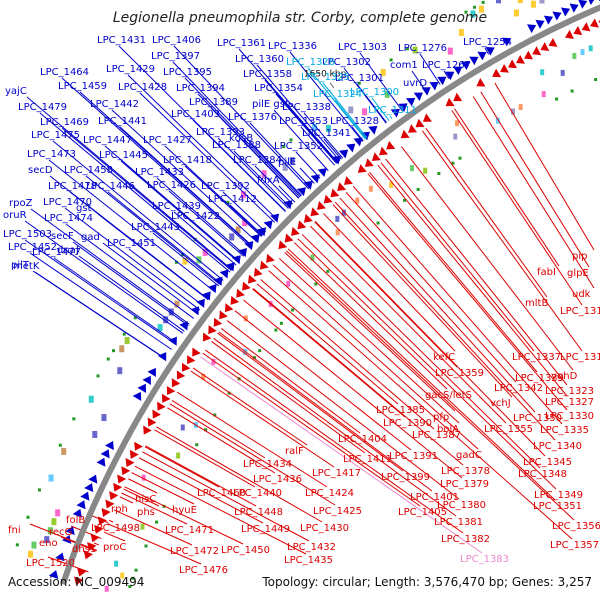 This screenshot has height=600, width=600. I want to click on gene-label: LPC_1435, so click(308, 560).